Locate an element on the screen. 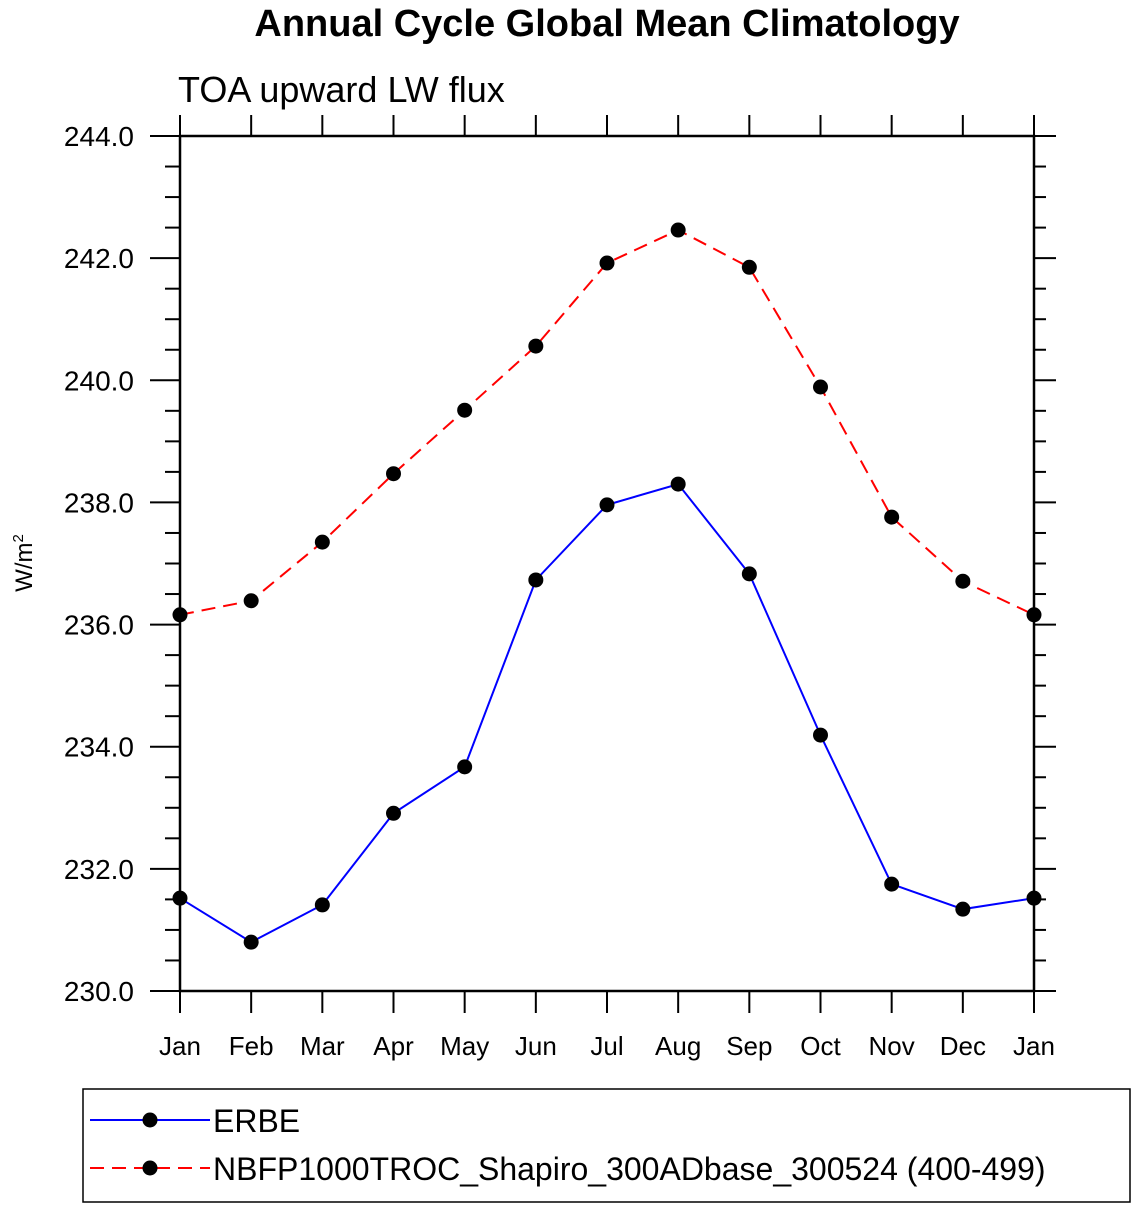 The width and height of the screenshot is (1137, 1214). y-tick-label: 234.0 is located at coordinates (99, 747).